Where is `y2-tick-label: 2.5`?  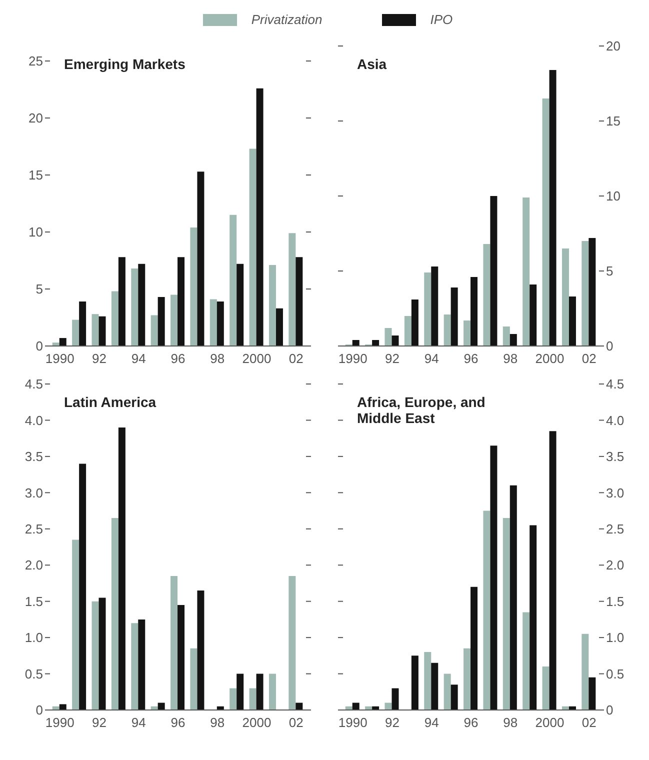
y2-tick-label: 2.5 is located at coordinates (615, 529).